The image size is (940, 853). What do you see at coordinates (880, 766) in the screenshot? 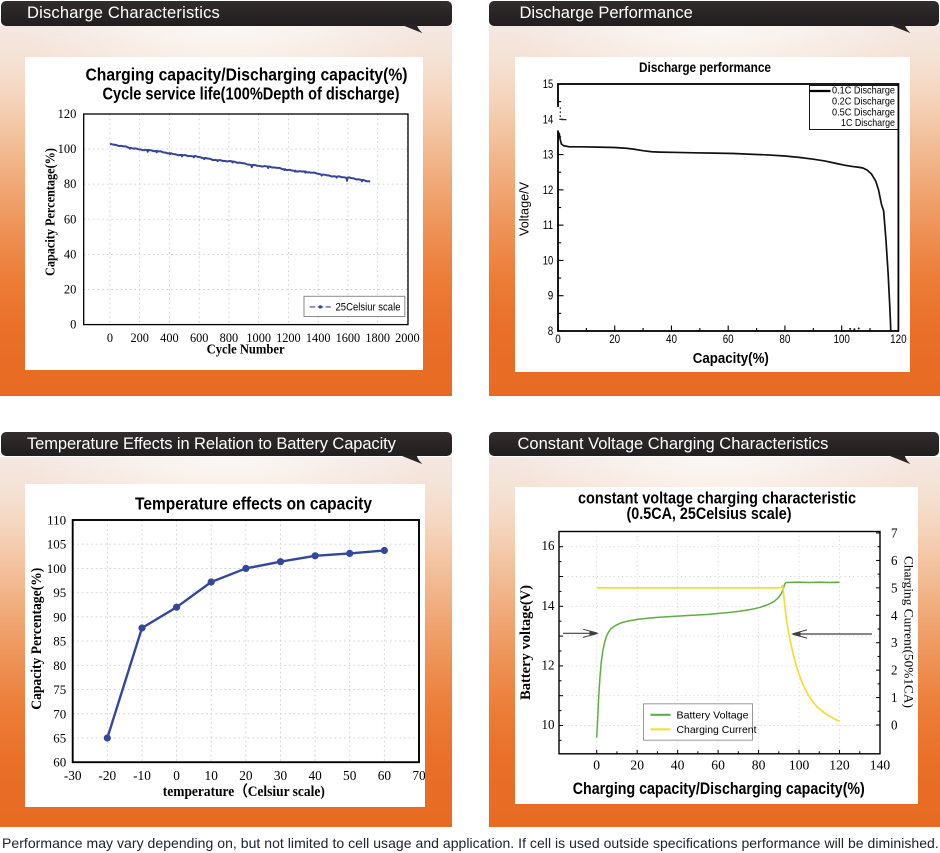
I see `svg-text: 140` at bounding box center [880, 766].